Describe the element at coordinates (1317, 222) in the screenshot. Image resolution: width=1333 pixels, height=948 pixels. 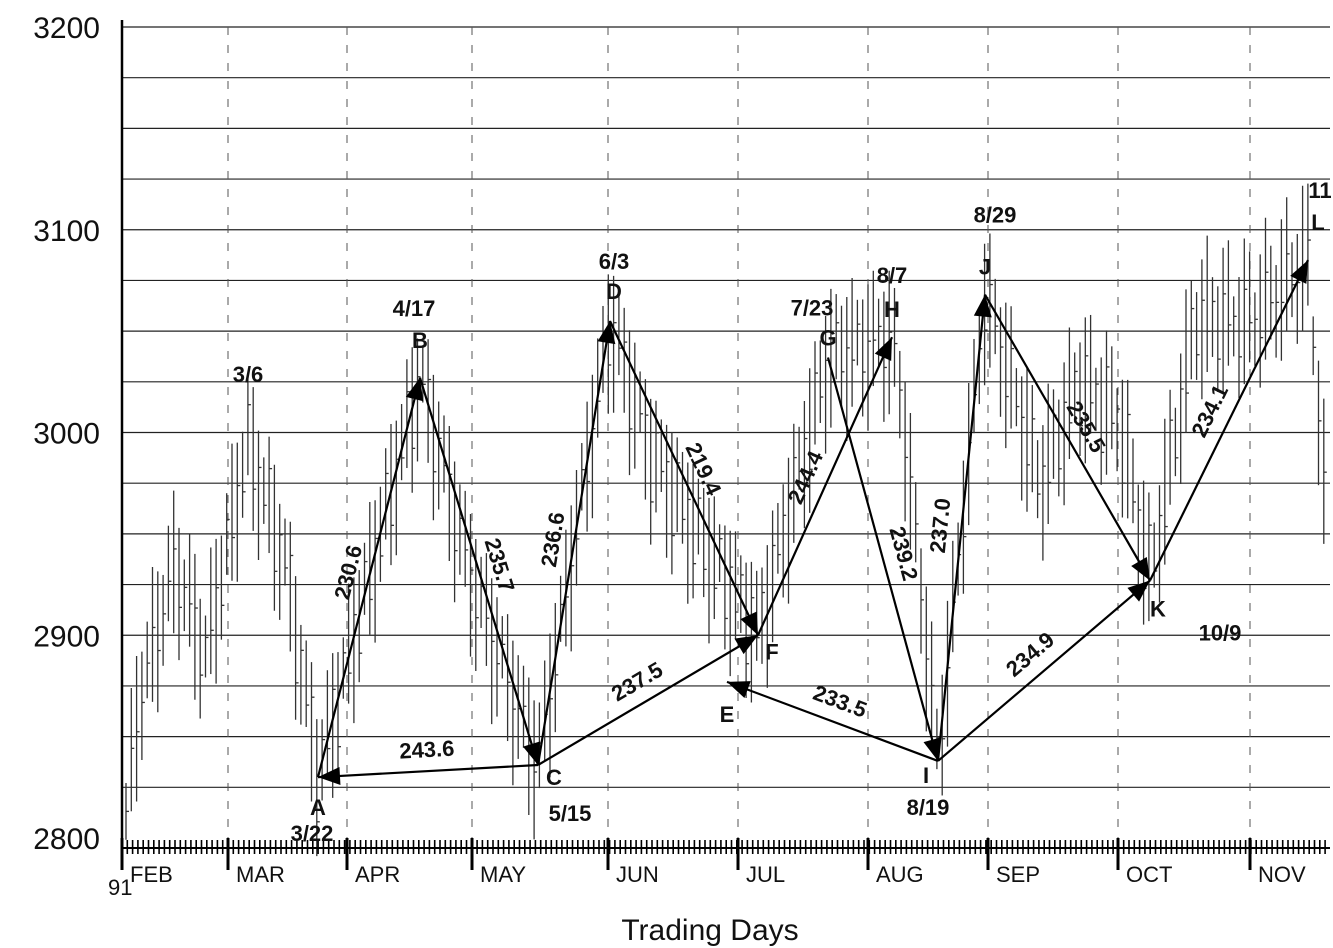
I see `point-letter-L: L` at that location.